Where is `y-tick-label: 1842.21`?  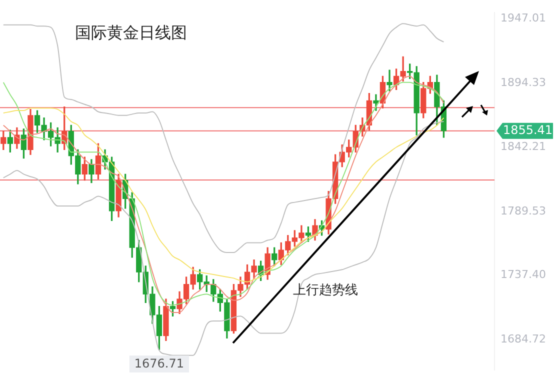
y-tick-label: 1842.21 is located at coordinates (523, 146).